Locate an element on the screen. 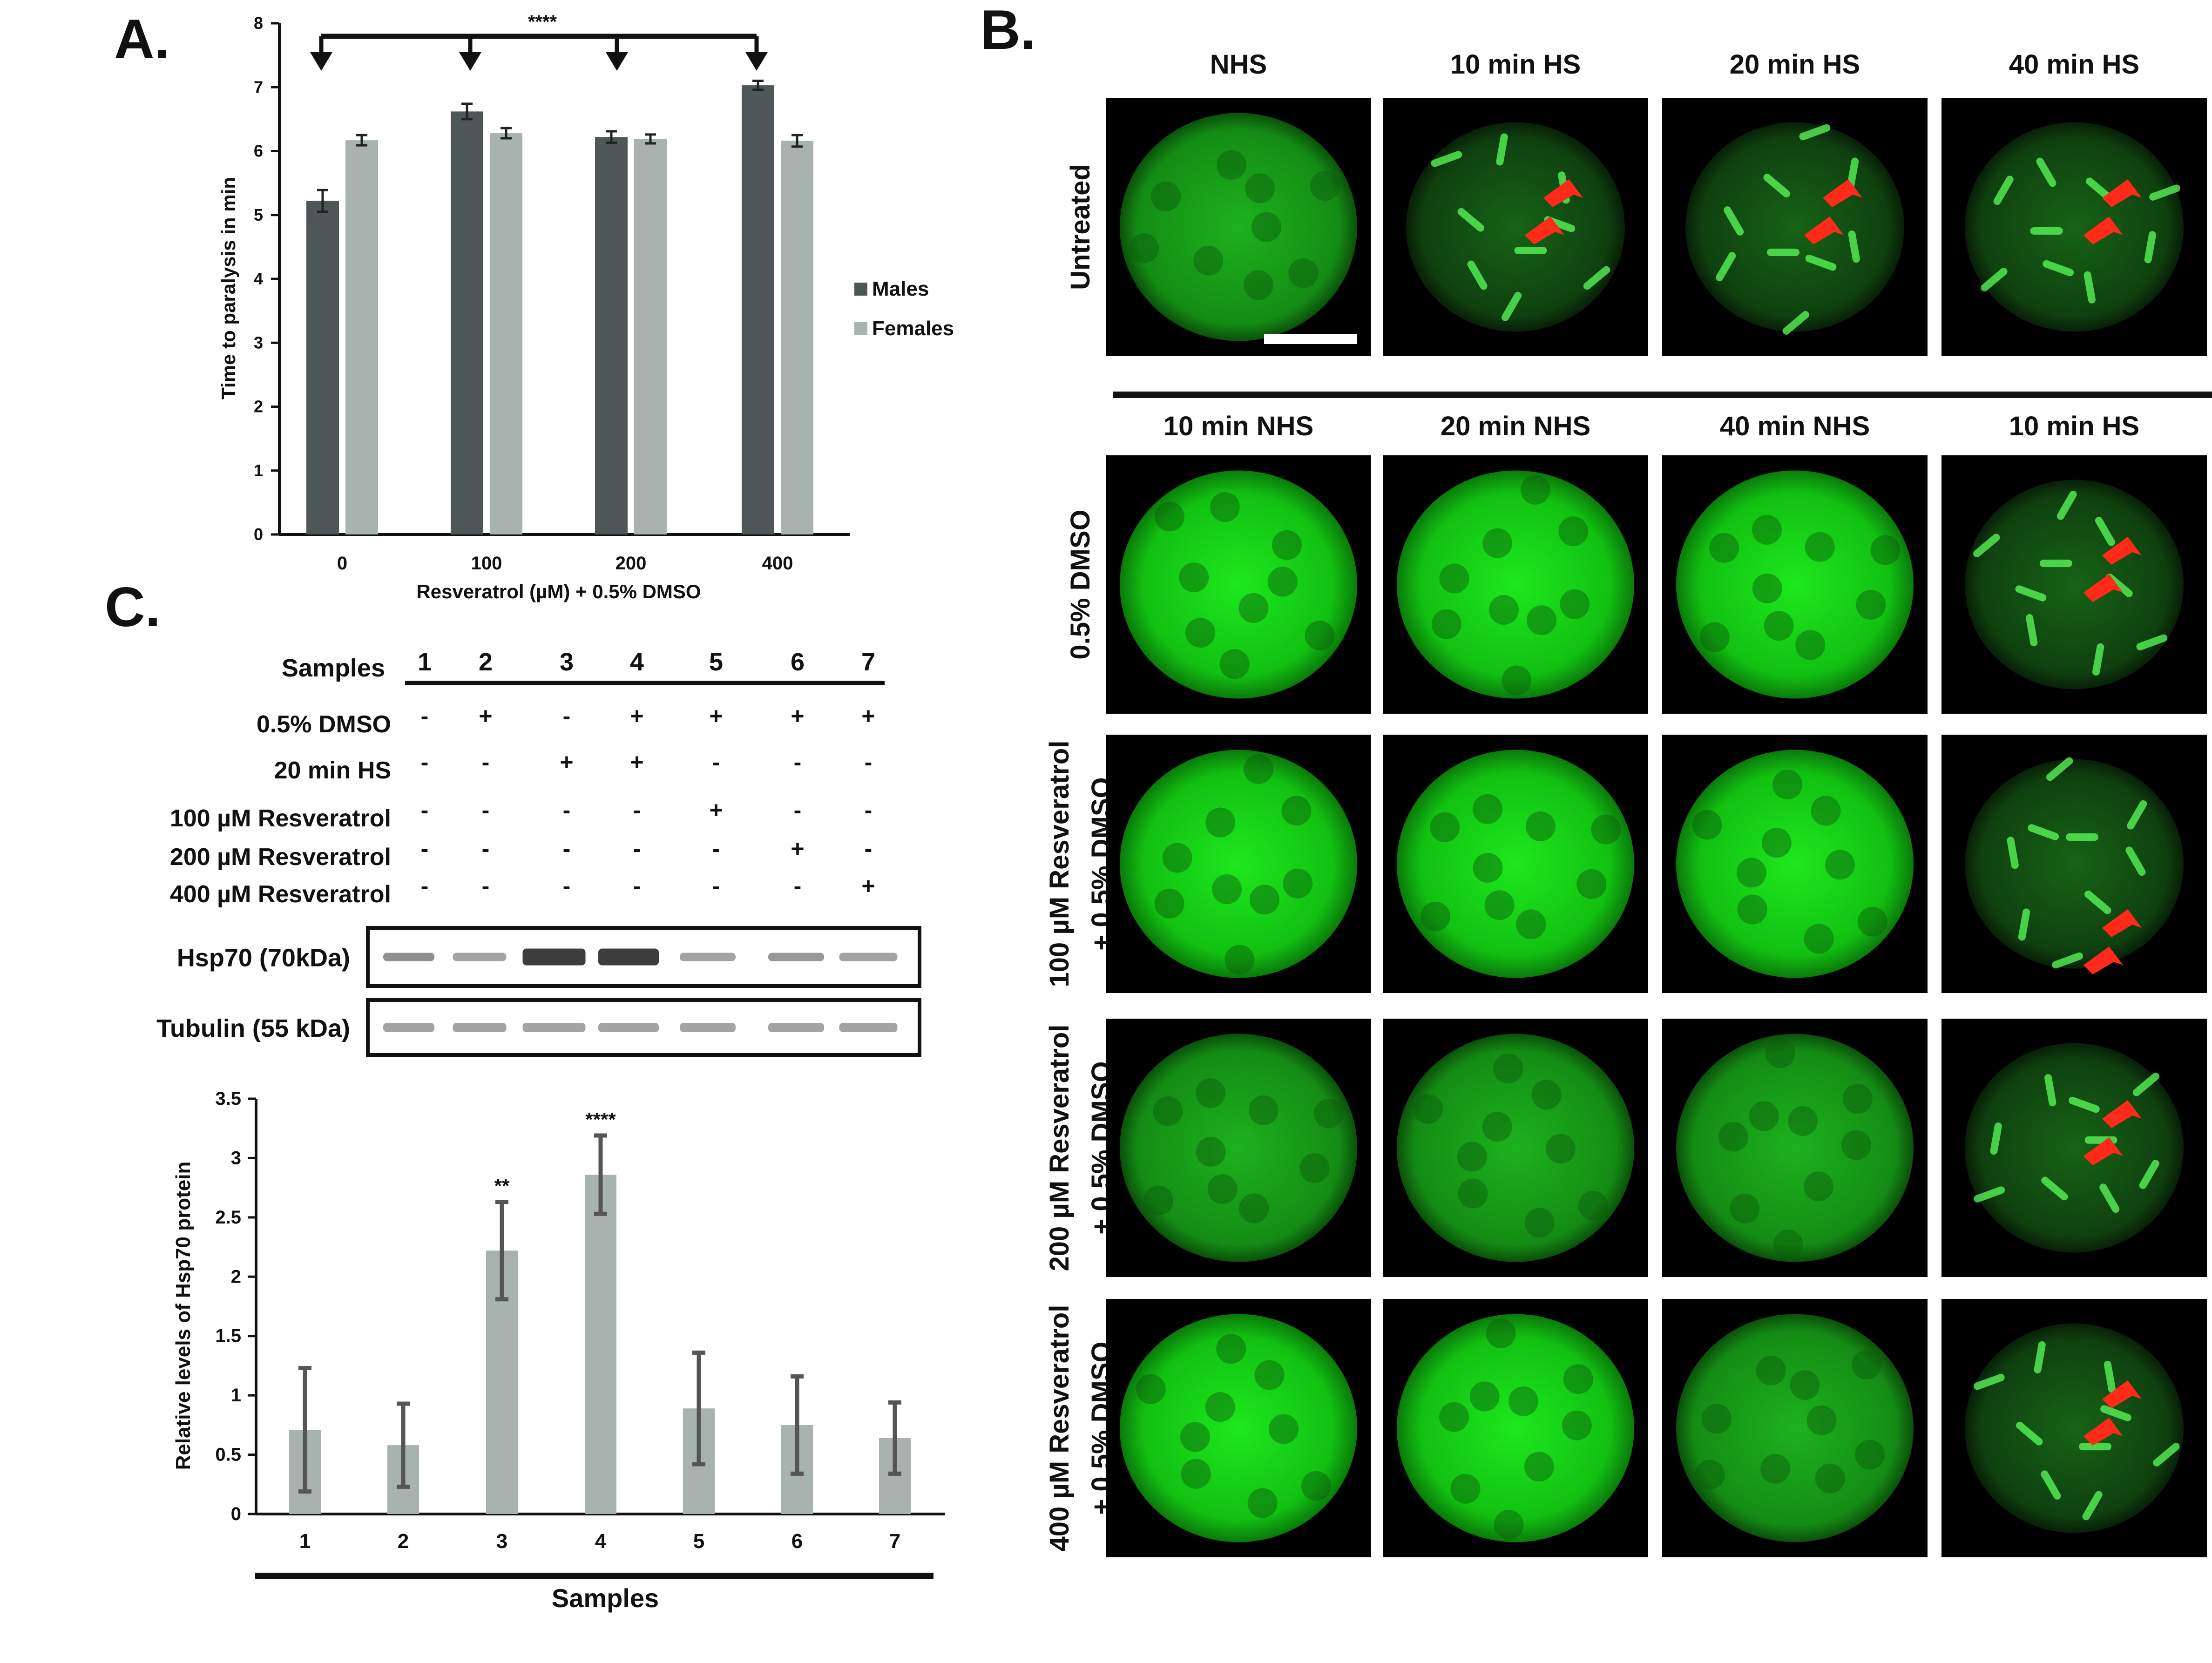  bracket-arrow is located at coordinates (321, 61).